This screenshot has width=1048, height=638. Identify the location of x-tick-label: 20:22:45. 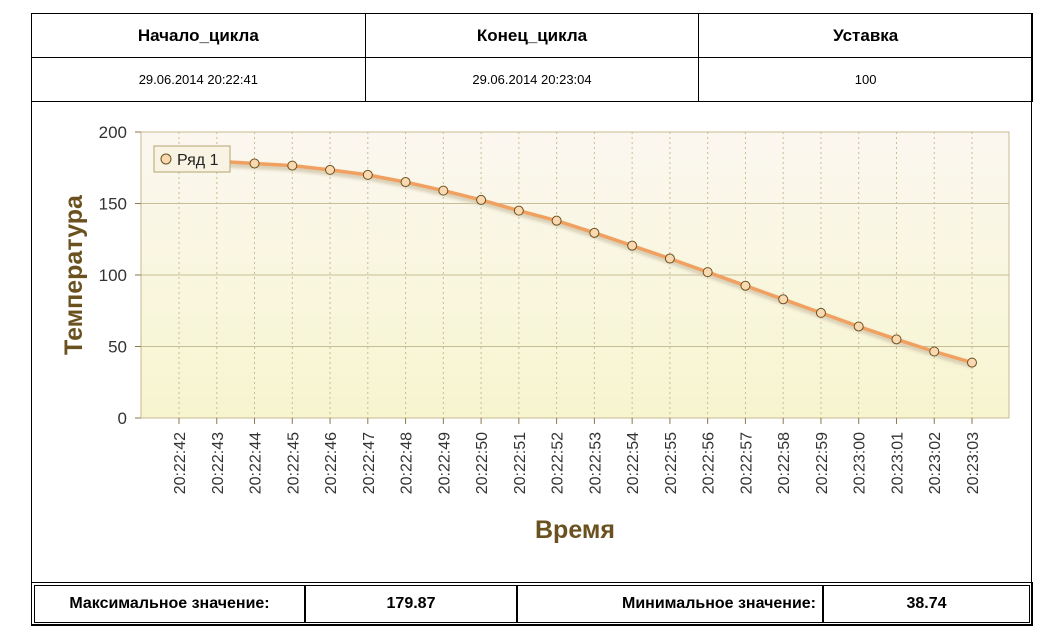
(293, 463).